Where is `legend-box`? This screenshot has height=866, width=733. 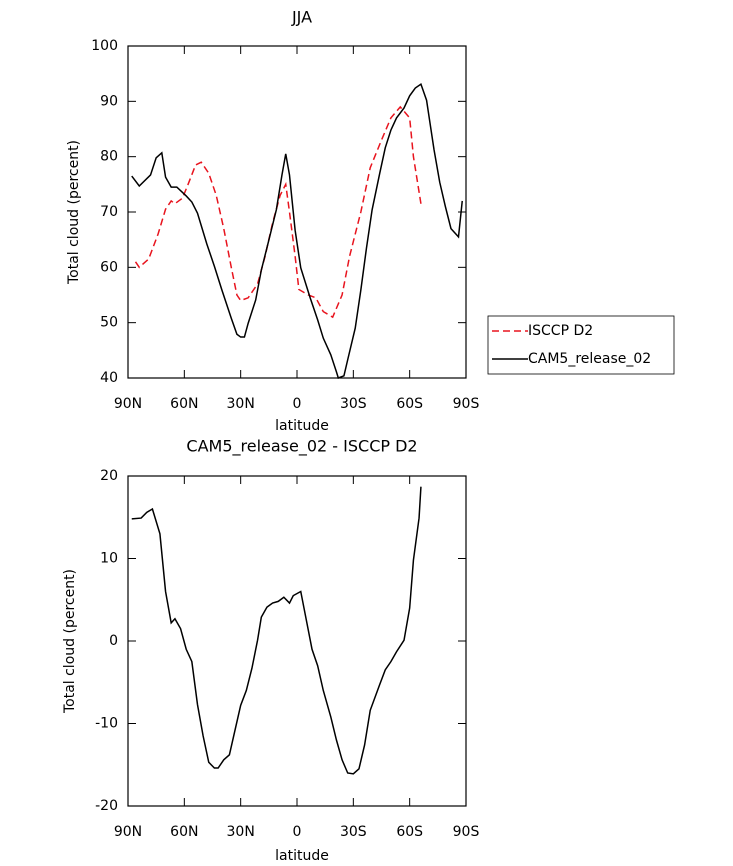 legend-box is located at coordinates (581, 345).